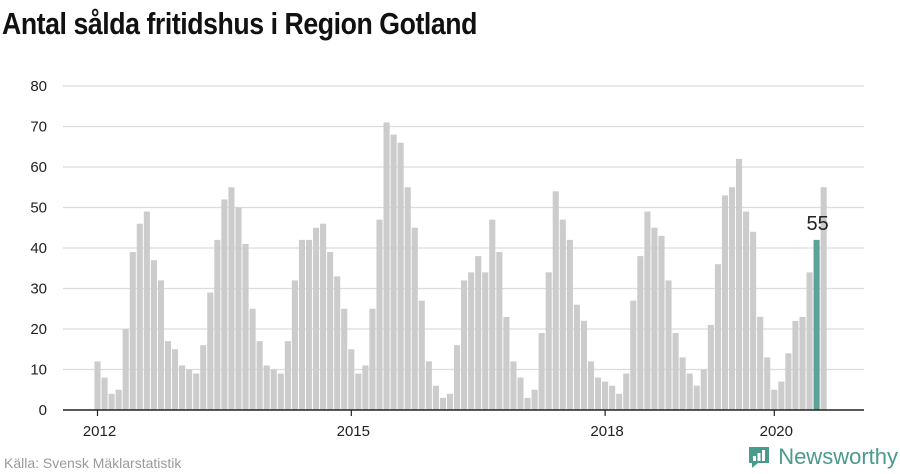 The height and width of the screenshot is (474, 900). Describe the element at coordinates (240, 23) in the screenshot. I see `chart-title: Antal sålda fritidshus i Region Gotland` at that location.